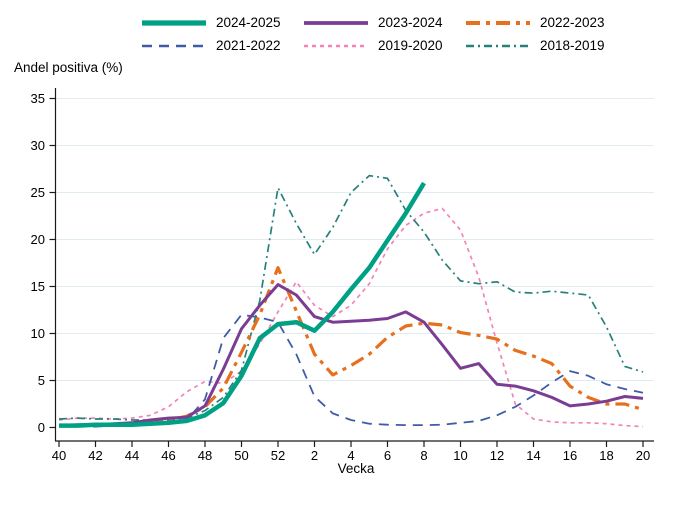 The image size is (698, 507). Describe the element at coordinates (132, 455) in the screenshot. I see `x-tick-label: 44` at that location.